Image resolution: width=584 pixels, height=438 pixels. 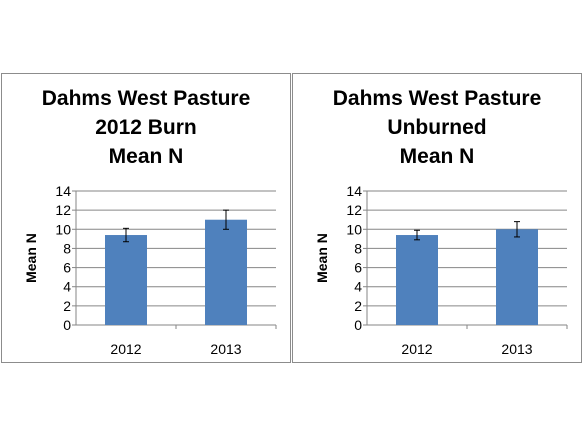 I want to click on chart-title: Dahms West Pasture Unburned Mean N, so click(x=437, y=127).